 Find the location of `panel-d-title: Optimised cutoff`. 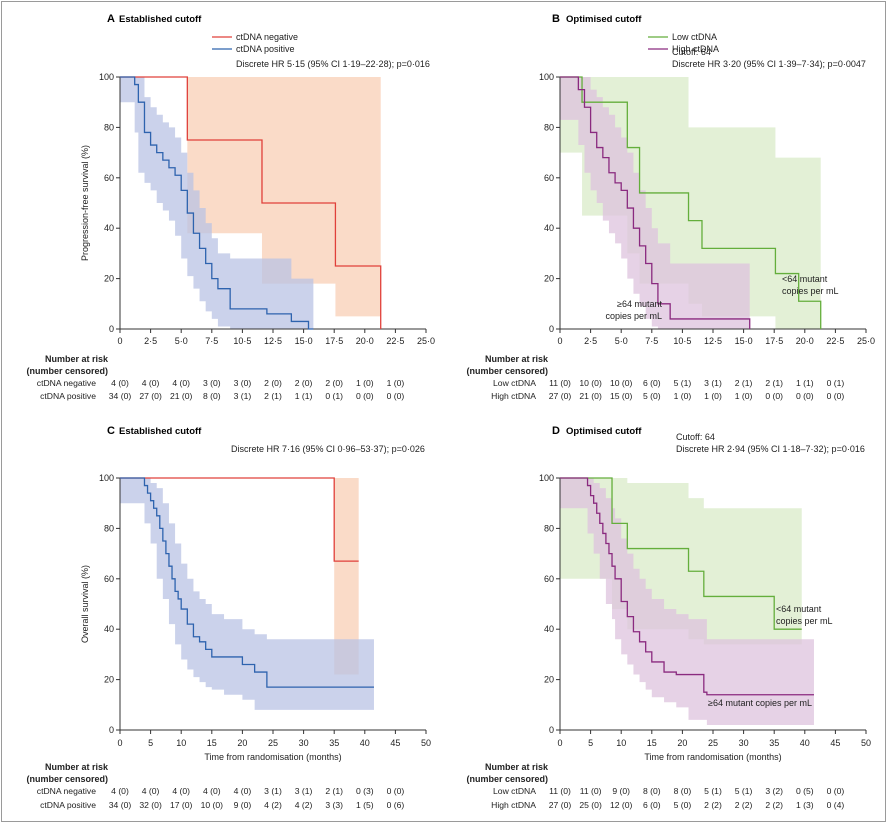

panel-d-title: Optimised cutoff is located at coordinates (604, 431).